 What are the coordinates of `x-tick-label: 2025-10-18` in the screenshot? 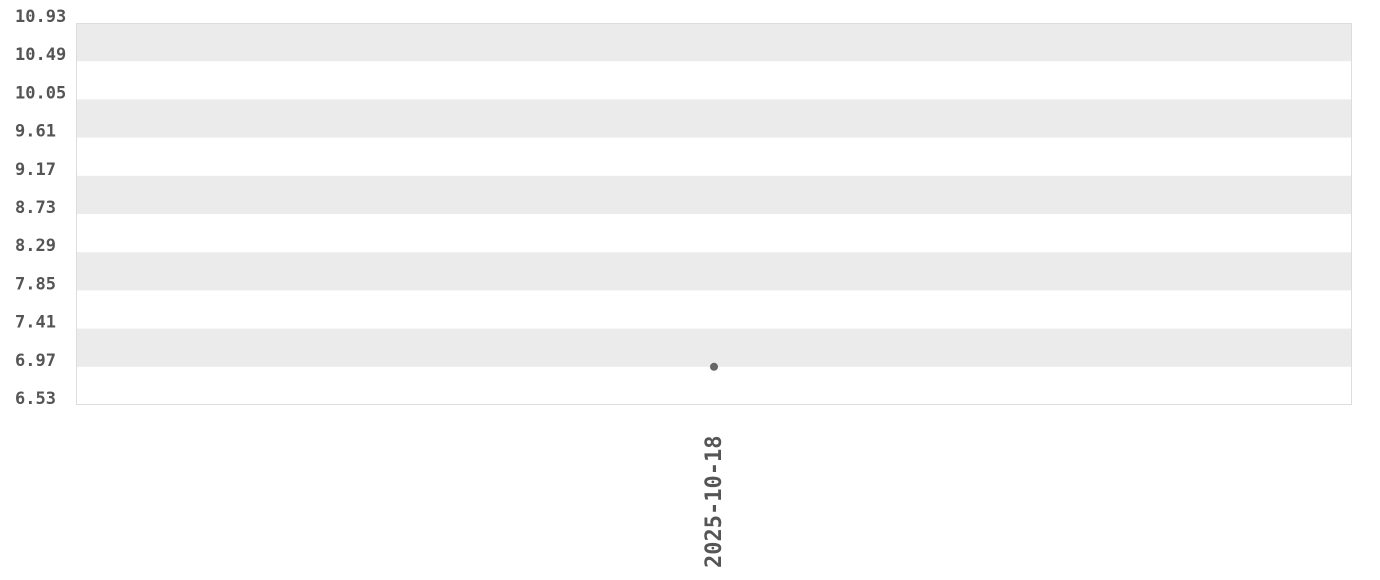 It's located at (714, 502).